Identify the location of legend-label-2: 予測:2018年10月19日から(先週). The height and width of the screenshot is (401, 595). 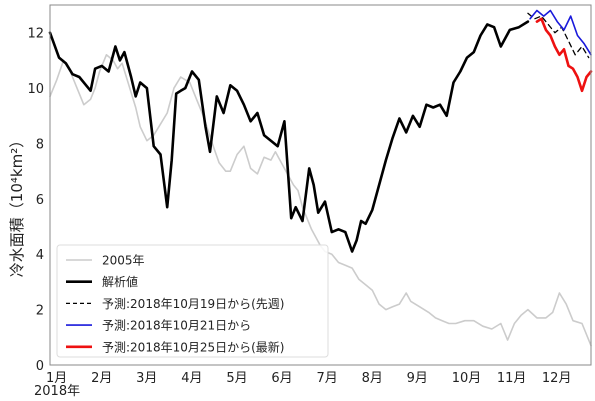
(193, 304).